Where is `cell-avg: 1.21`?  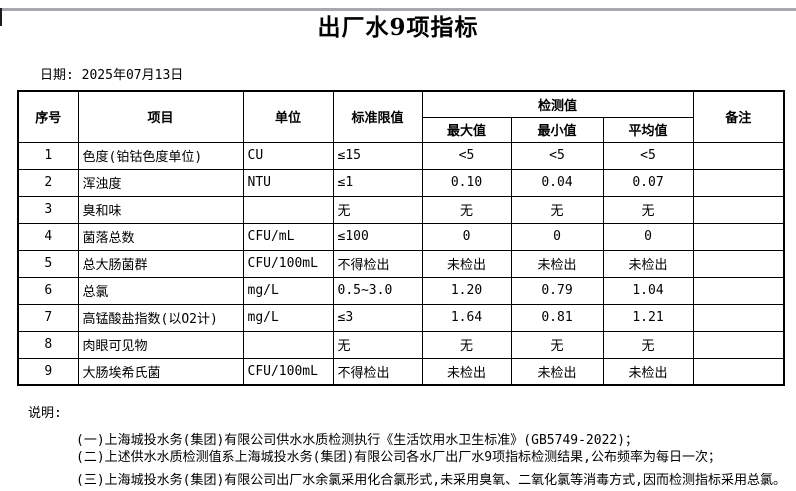 cell-avg: 1.21 is located at coordinates (648, 317).